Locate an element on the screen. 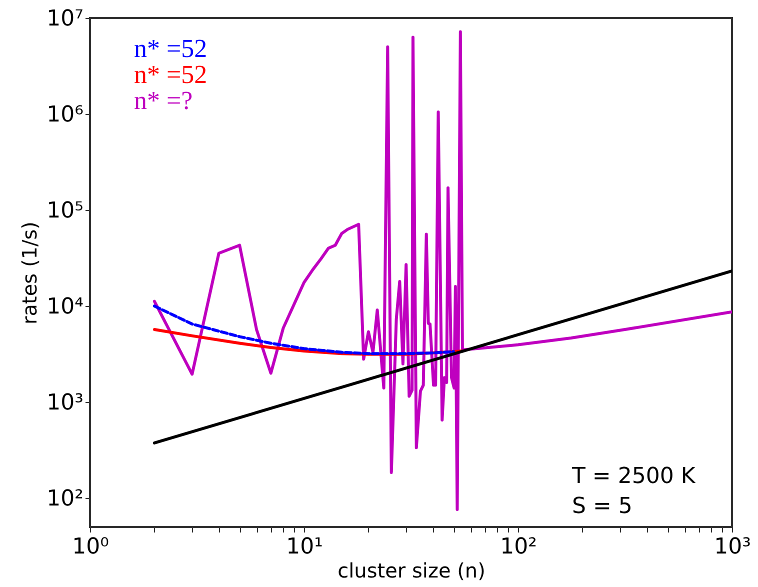  y-tick-label: 10⁴ is located at coordinates (65, 307).